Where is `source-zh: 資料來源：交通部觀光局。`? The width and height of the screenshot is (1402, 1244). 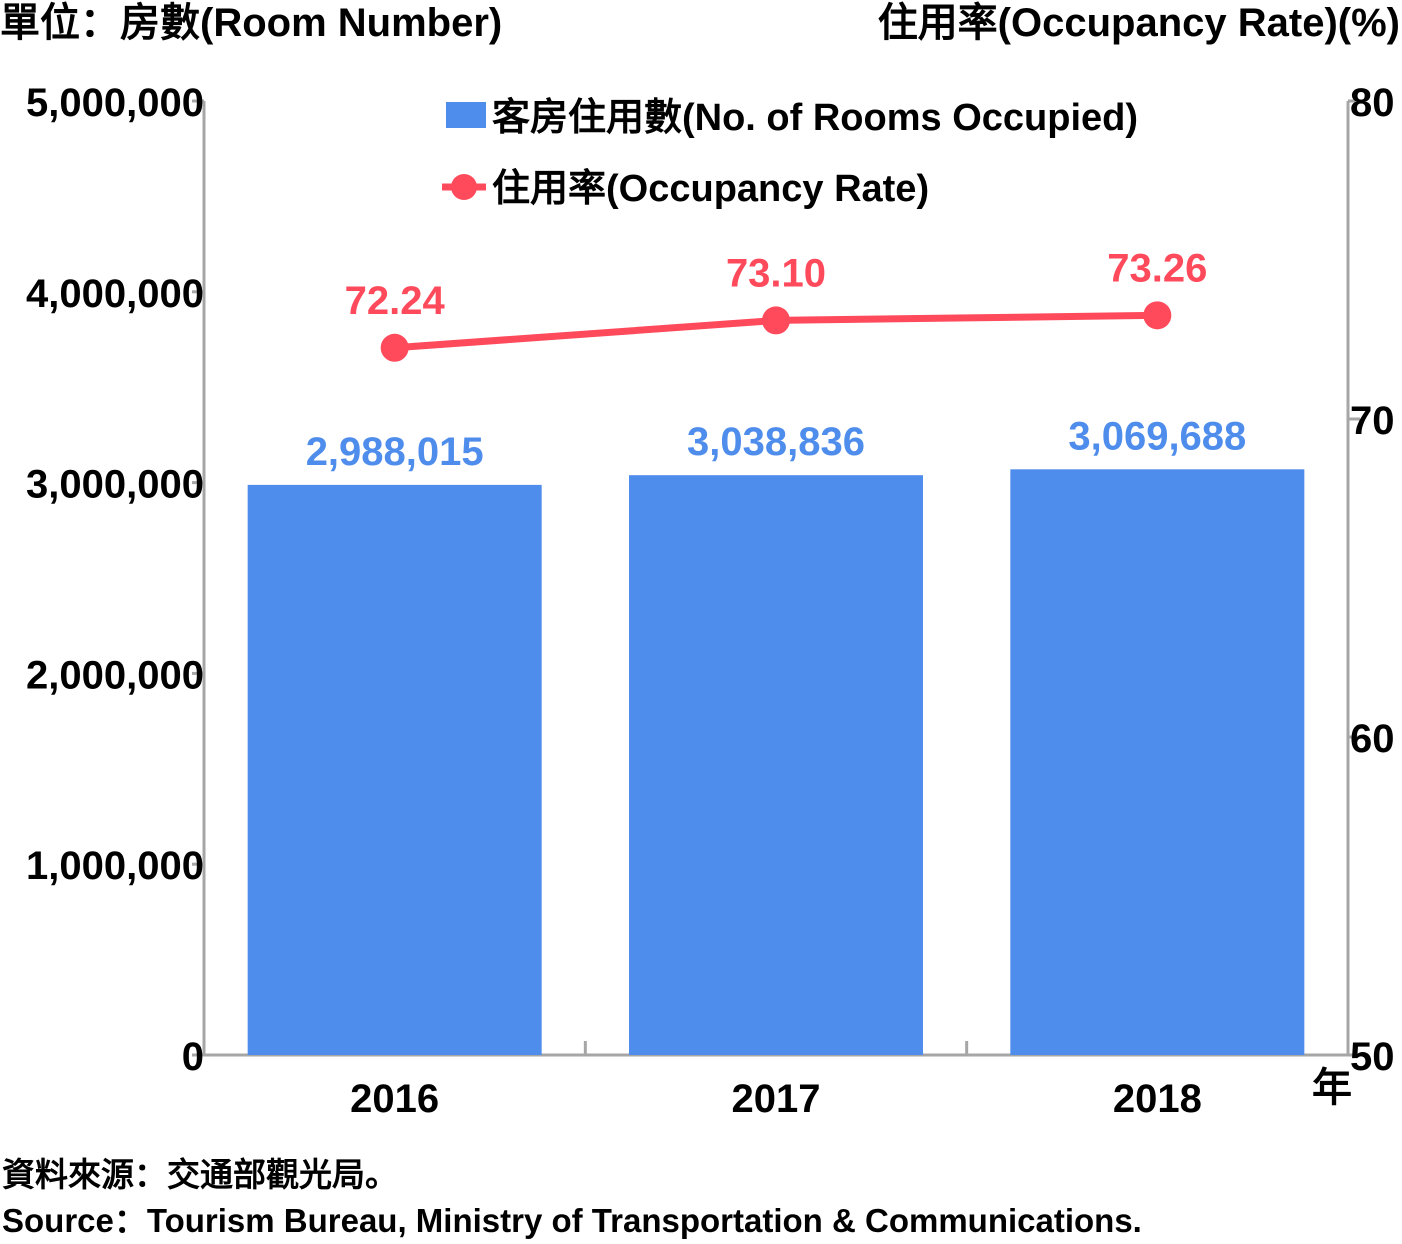 source-zh: 資料來源：交通部觀光局。 is located at coordinates (200, 1174).